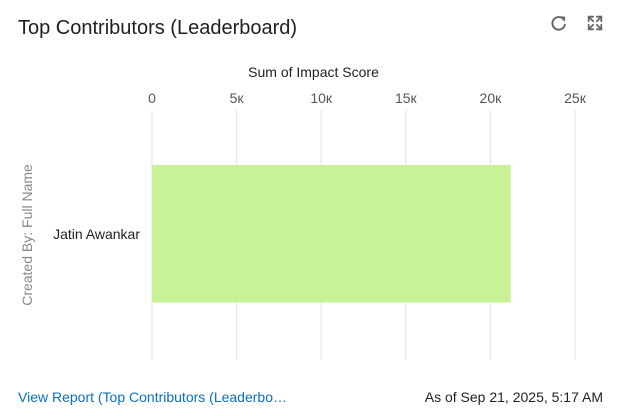  What do you see at coordinates (513, 397) in the screenshot?
I see `as-of-timestamp: As of Sep 21, 2025, 5:17 AM` at bounding box center [513, 397].